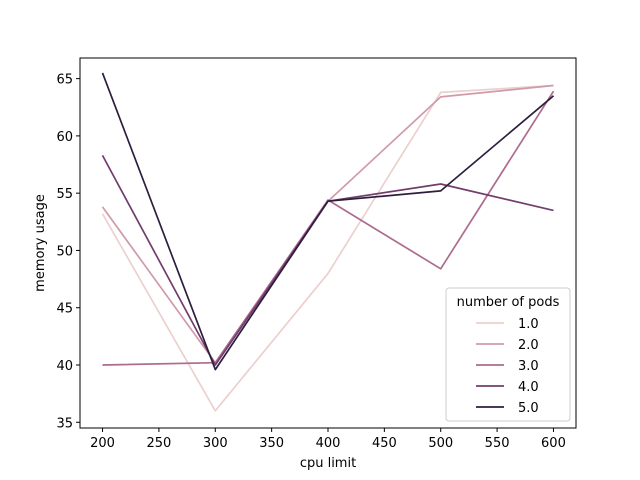  What do you see at coordinates (384, 443) in the screenshot?
I see `x-tick-label: 450` at bounding box center [384, 443].